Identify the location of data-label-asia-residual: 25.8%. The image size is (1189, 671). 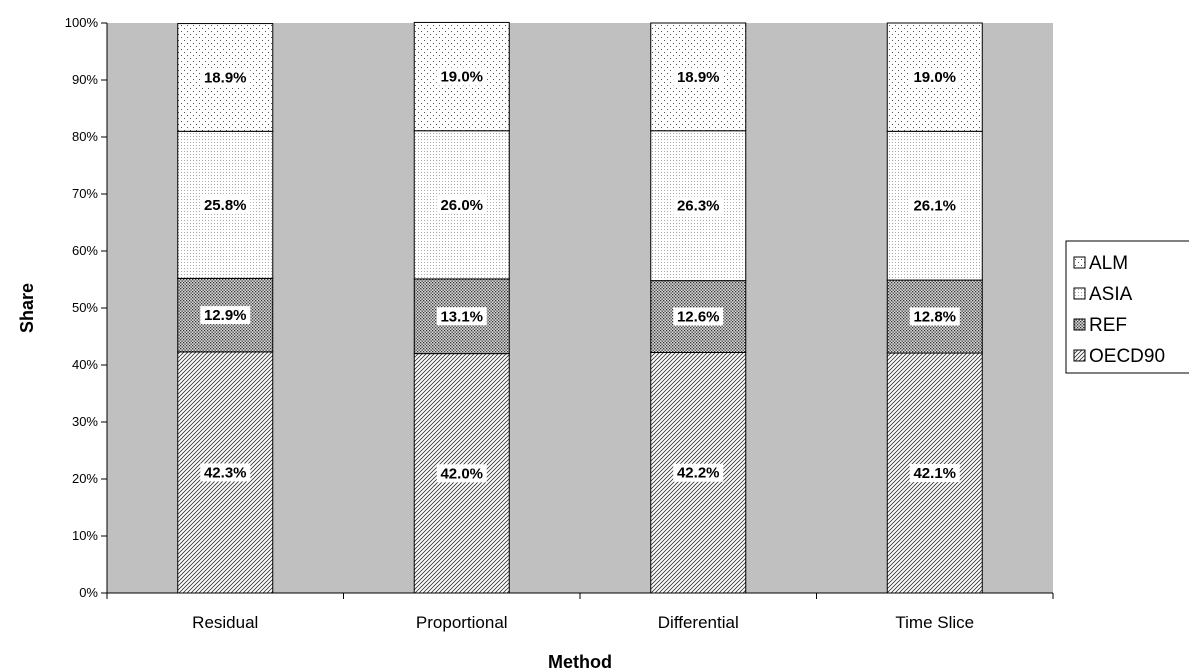
(225, 205).